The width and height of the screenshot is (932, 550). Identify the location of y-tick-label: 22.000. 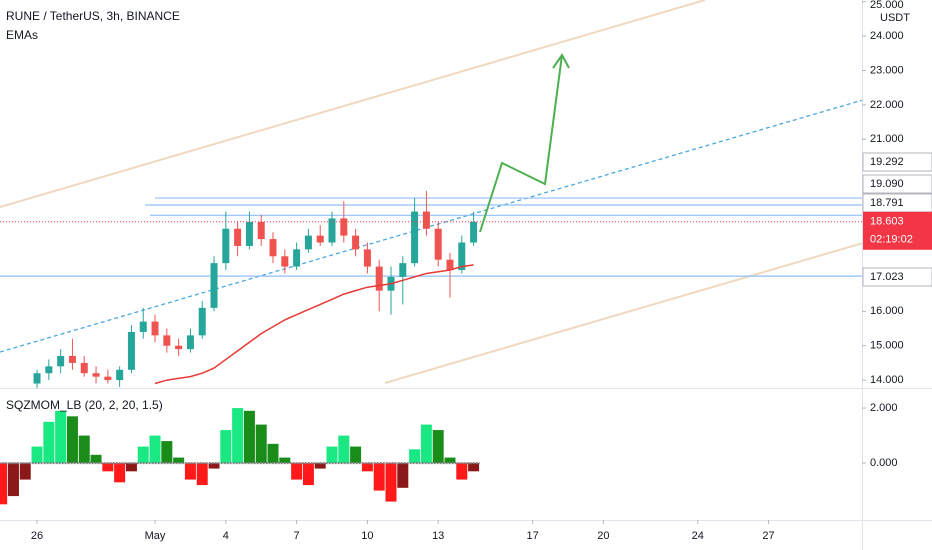
(887, 105).